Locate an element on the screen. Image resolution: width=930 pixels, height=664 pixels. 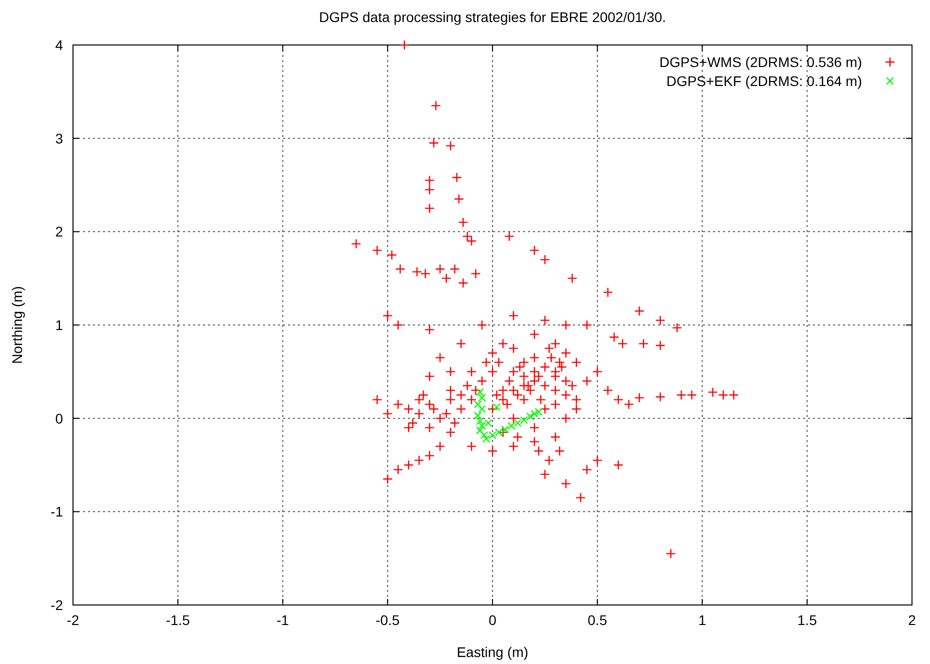
x-tick-label: 0 is located at coordinates (492, 620).